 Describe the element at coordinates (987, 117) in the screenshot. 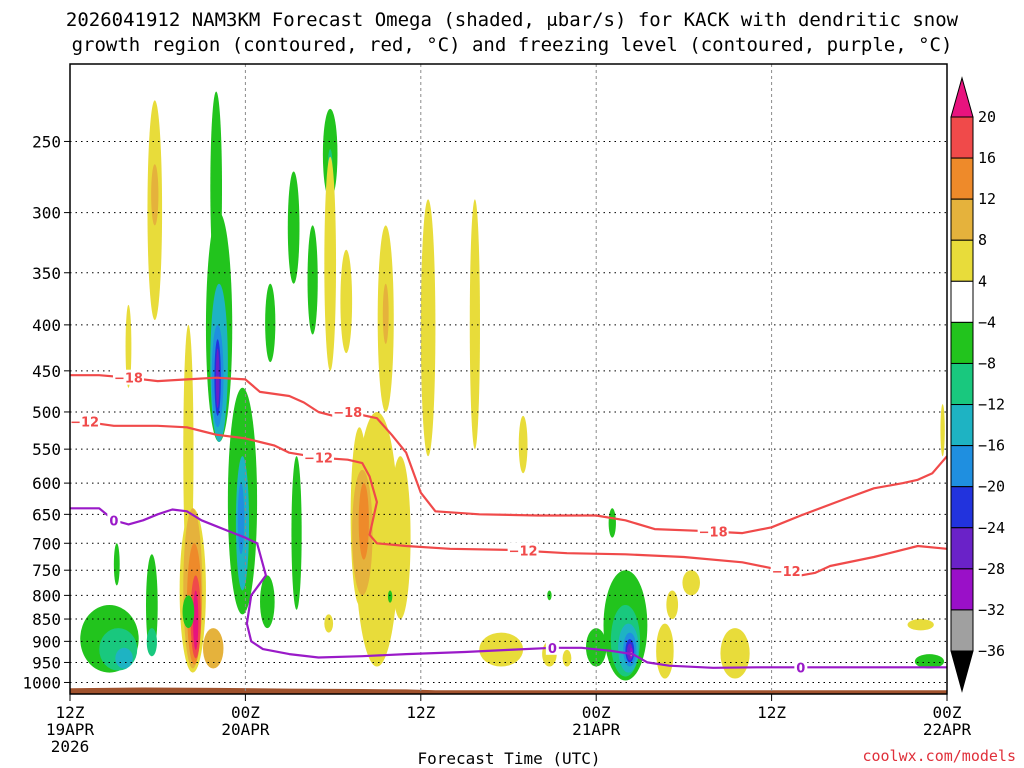

I see `colorbar-label-0: 20` at that location.